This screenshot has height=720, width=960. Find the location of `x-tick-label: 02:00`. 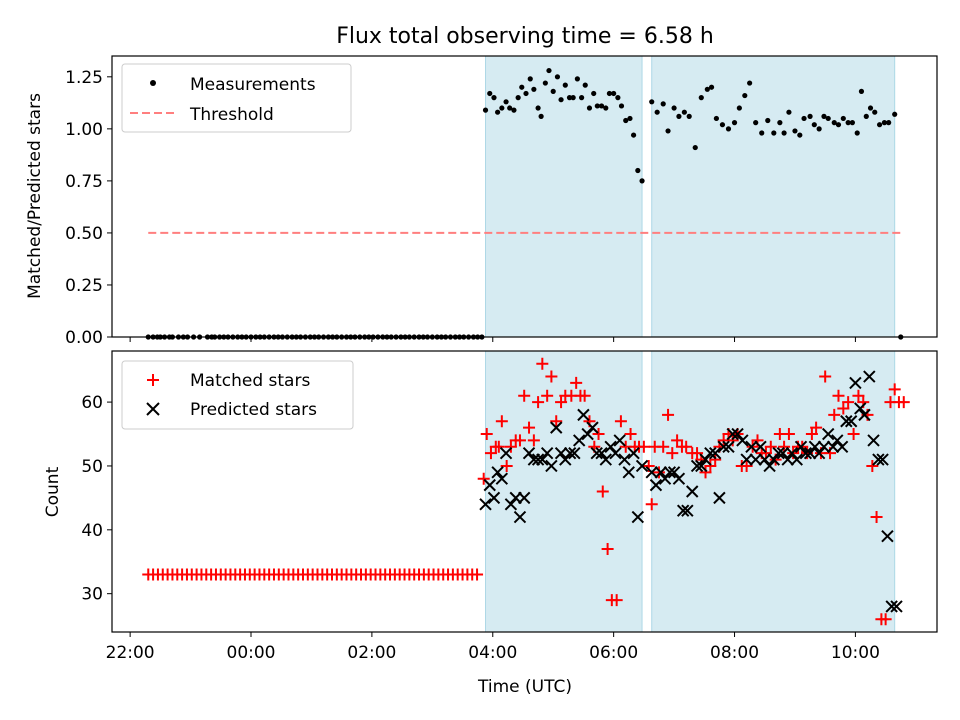

x-tick-label: 02:00 is located at coordinates (371, 653).